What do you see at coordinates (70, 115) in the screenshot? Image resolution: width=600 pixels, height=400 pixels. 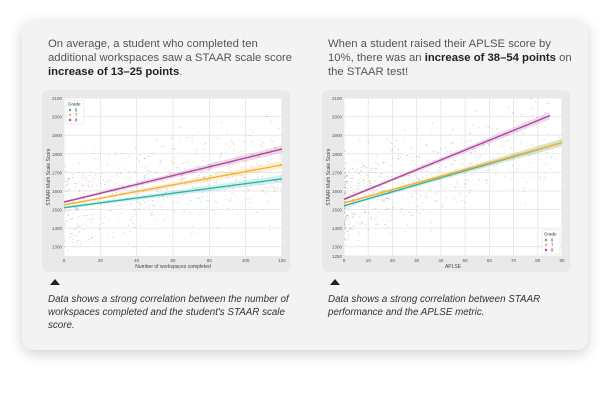 I see `legend-marker-icon` at bounding box center [70, 115].